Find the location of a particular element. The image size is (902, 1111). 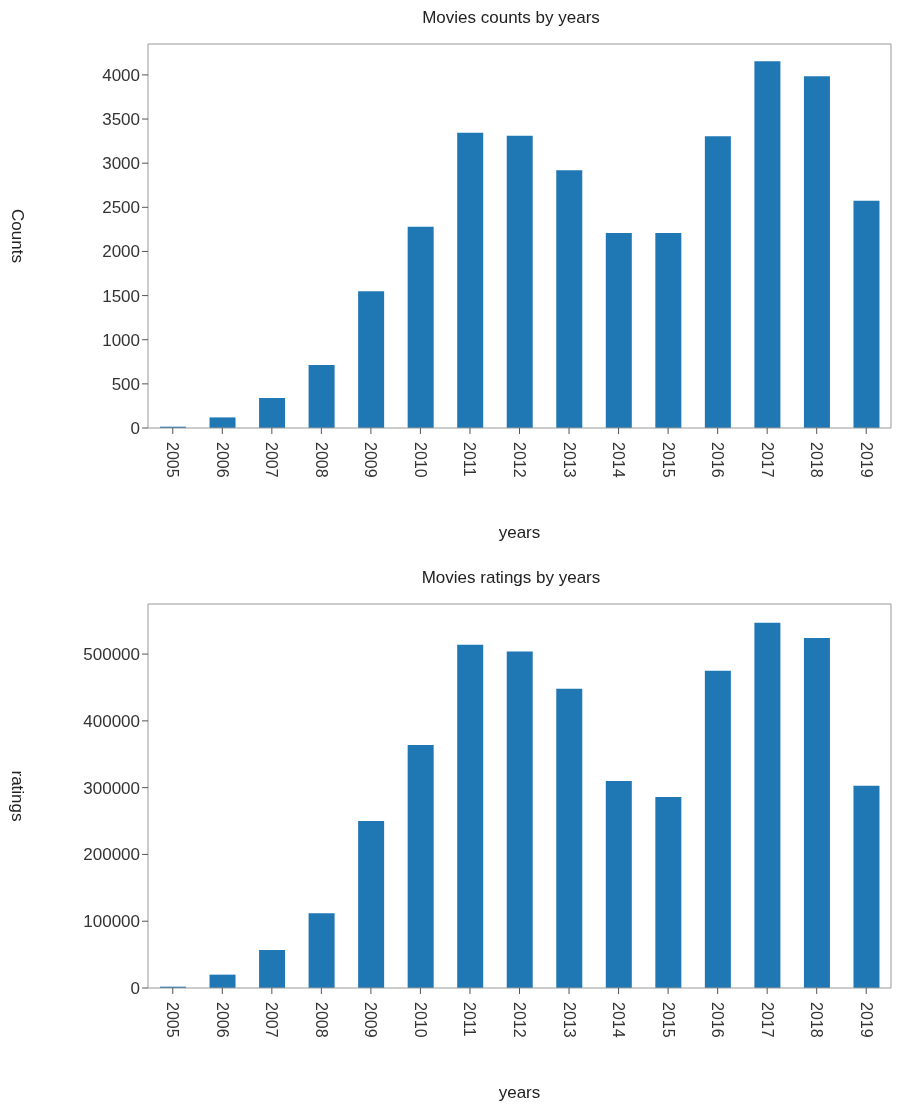

y-tick-label: 300000 is located at coordinates (111, 788).